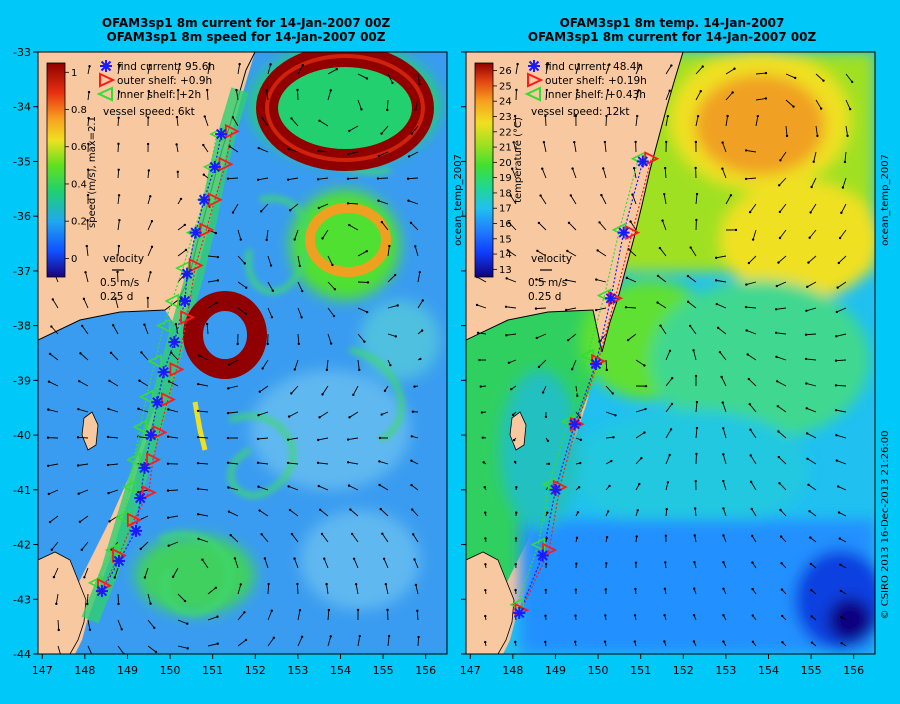 The height and width of the screenshot is (704, 900). Describe the element at coordinates (505, 239) in the screenshot. I see `colorbar-tick-label: 15` at that location.